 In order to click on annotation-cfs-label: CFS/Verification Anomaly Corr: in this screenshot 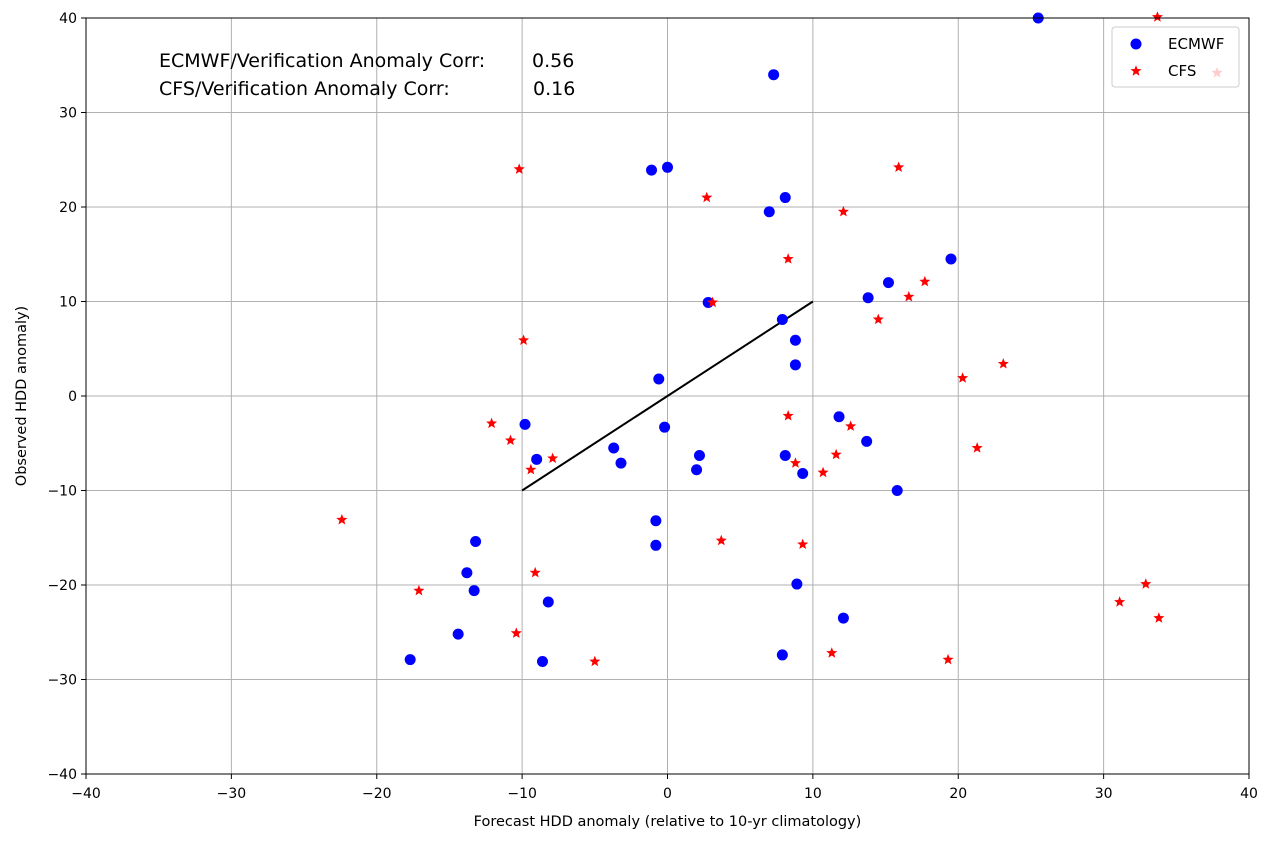, I will do `click(304, 89)`.